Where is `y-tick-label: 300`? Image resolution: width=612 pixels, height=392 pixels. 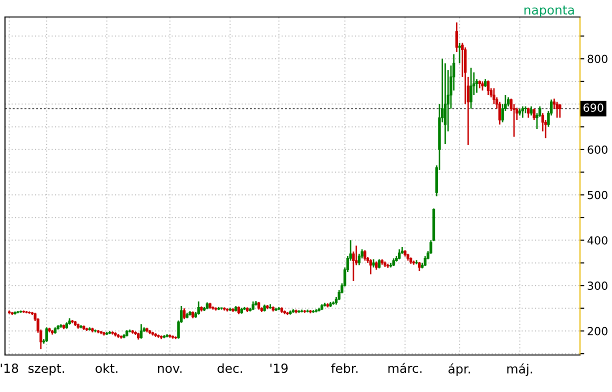
y-tick-label: 300 is located at coordinates (598, 286).